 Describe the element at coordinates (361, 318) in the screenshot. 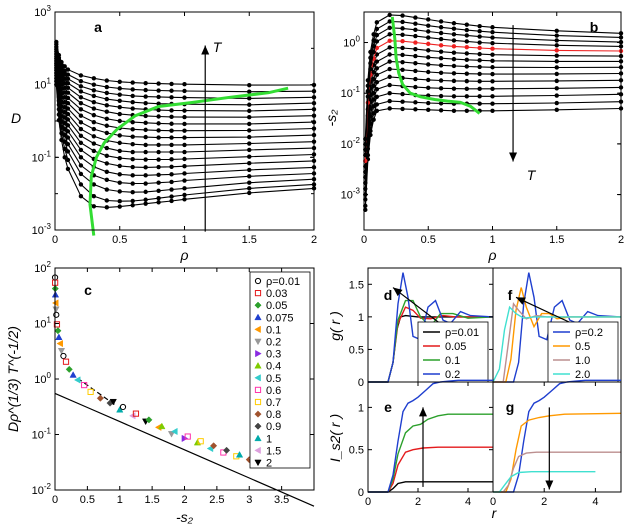

I see `y-tick-label: 1` at that location.